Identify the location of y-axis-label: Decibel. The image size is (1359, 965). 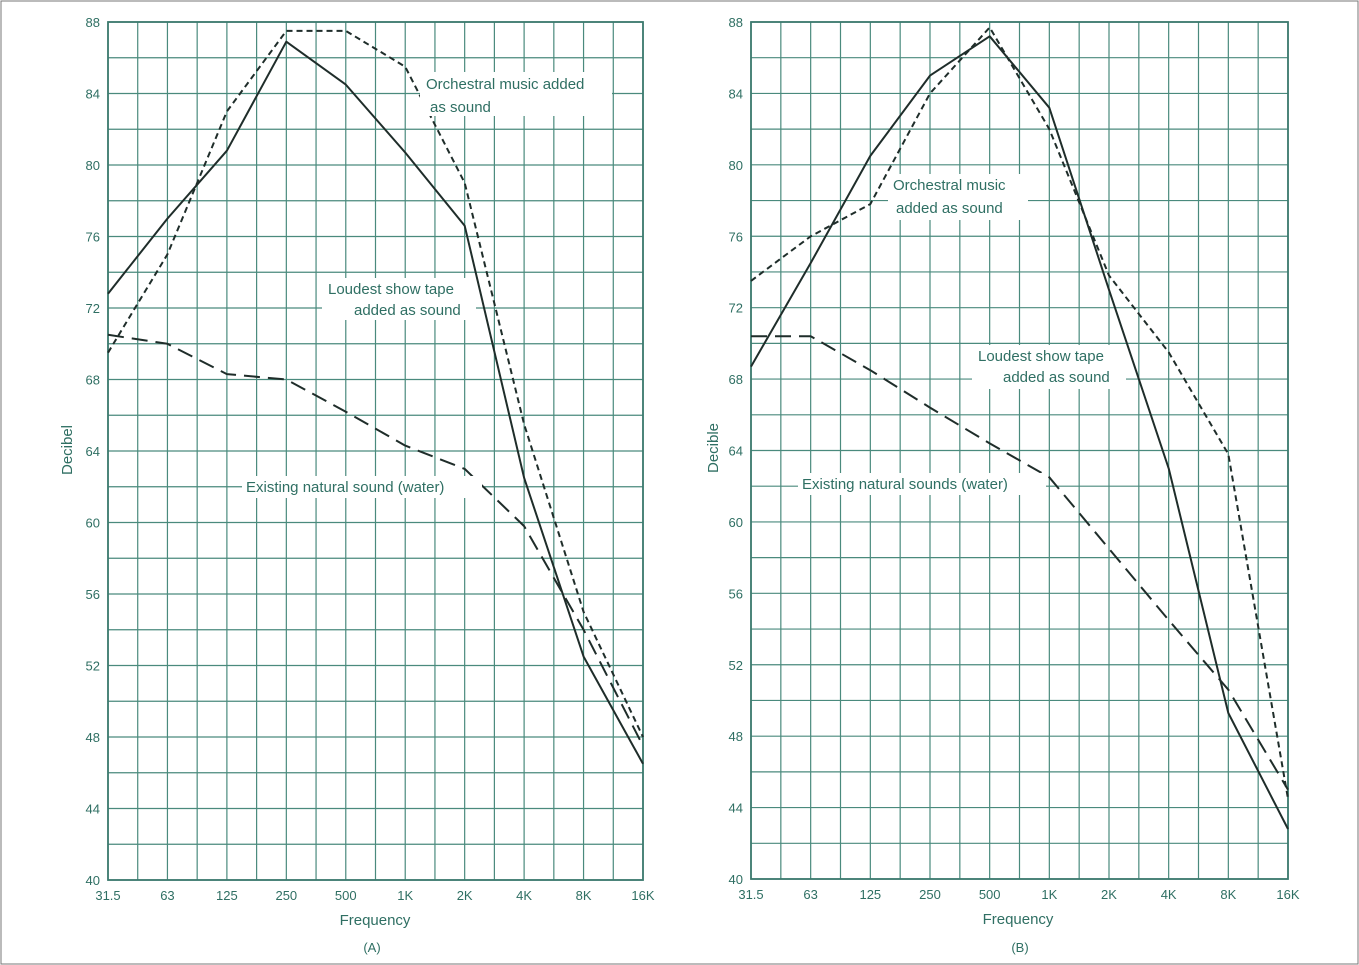
(67, 450).